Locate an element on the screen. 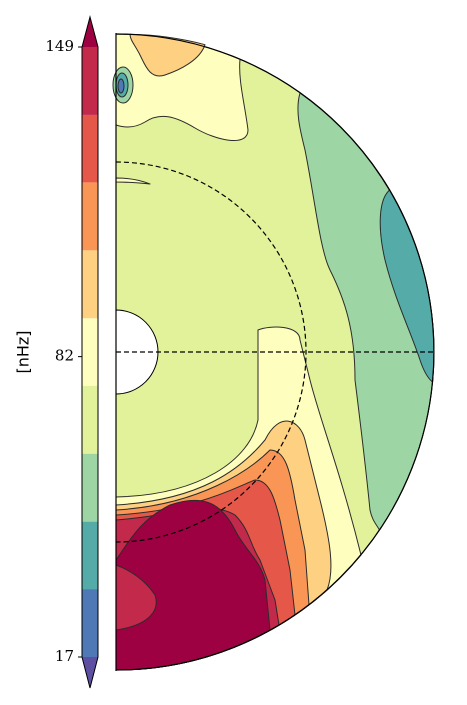  tick-label: 149 is located at coordinates (59, 46).